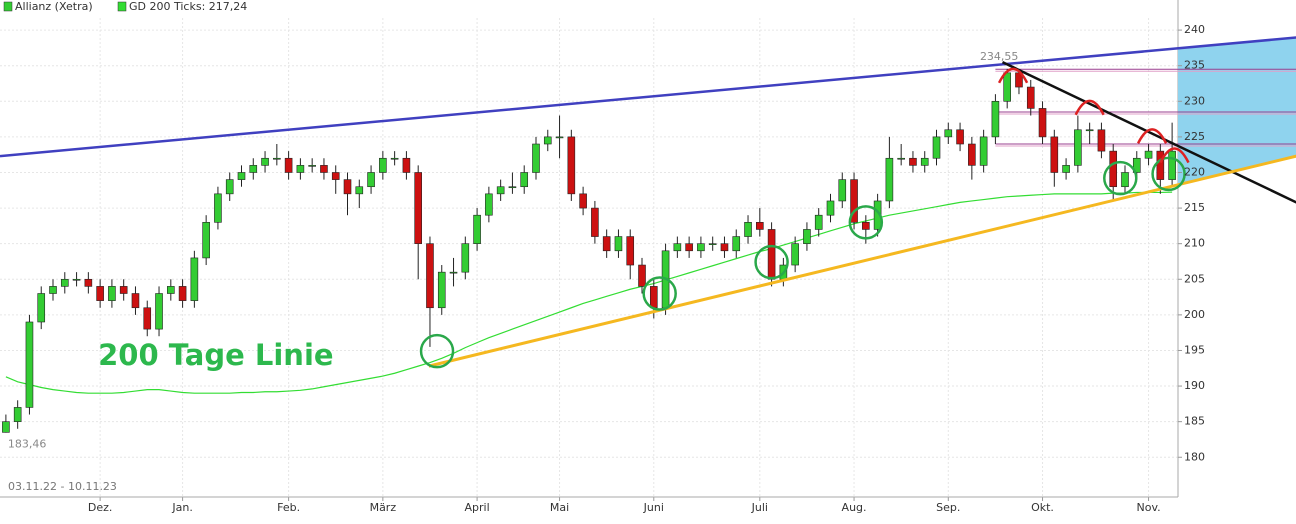 The image size is (1296, 524). Describe the element at coordinates (1194, 385) in the screenshot. I see `y-tick-label: 190` at that location.